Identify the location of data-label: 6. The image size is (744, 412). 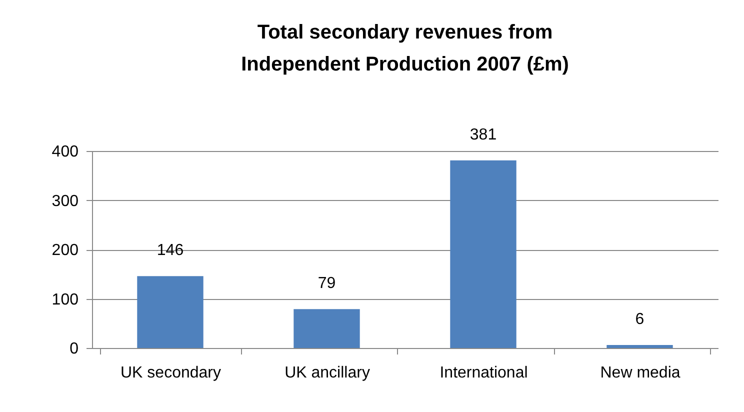
(639, 319).